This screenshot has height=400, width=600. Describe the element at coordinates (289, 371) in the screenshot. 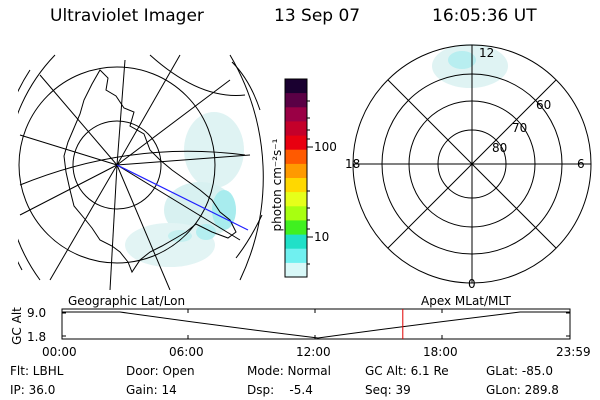

I see `info-mode: Mode: Normal` at that location.